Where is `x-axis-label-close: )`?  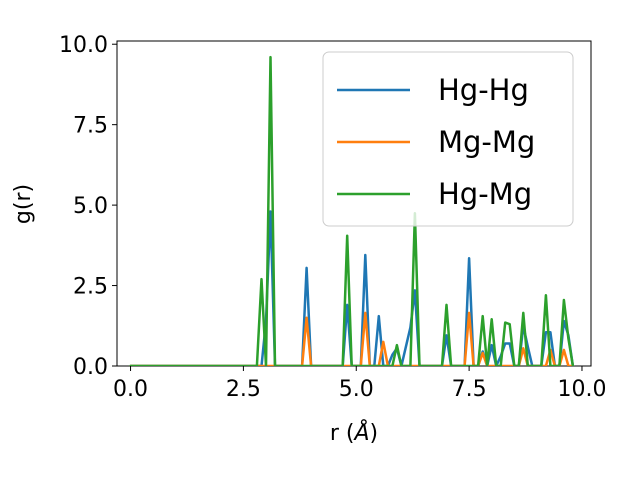
x-axis-label-close: ) is located at coordinates (374, 433).